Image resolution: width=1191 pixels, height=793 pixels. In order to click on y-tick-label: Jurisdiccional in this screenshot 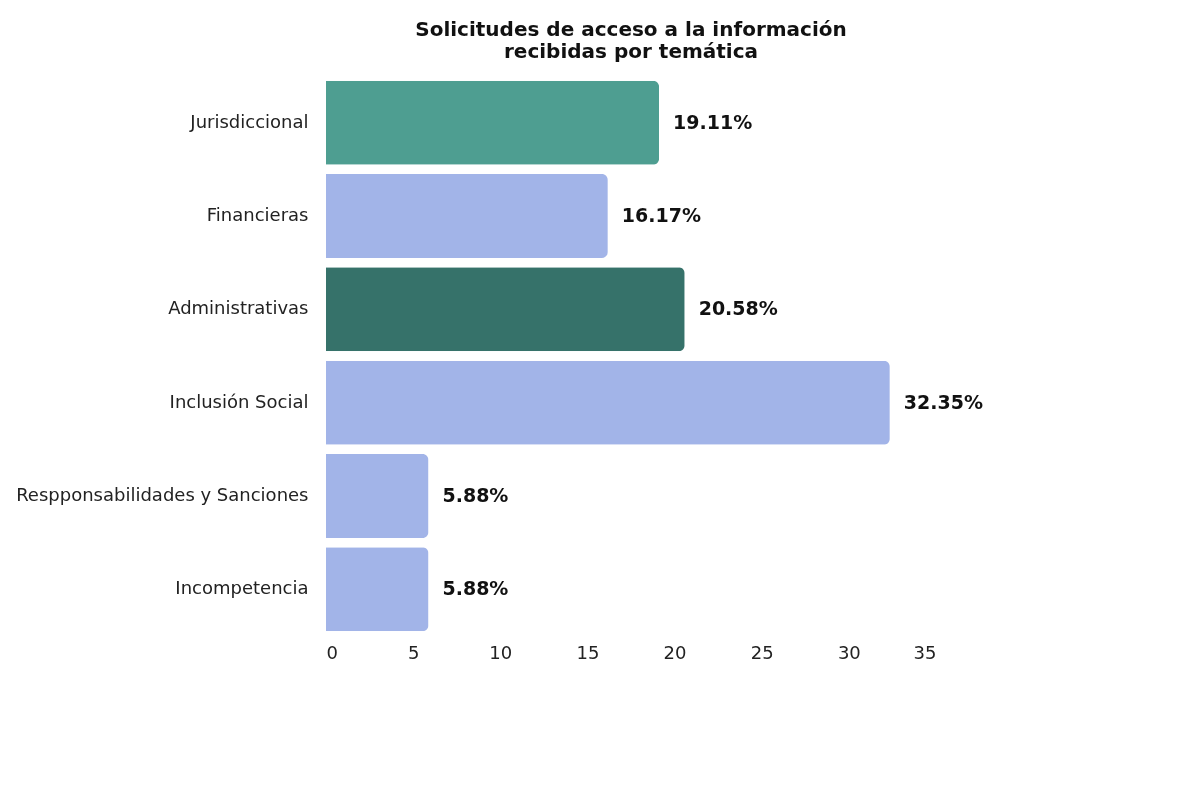, I will do `click(249, 121)`.